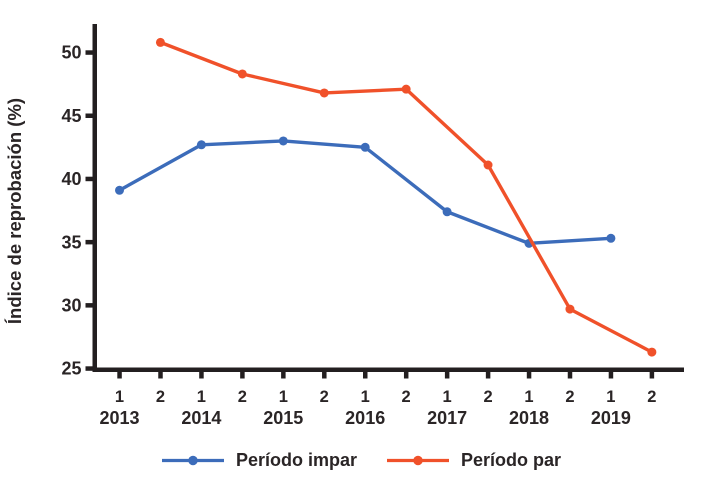  Describe the element at coordinates (447, 418) in the screenshot. I see `x-year-label: 2017` at that location.